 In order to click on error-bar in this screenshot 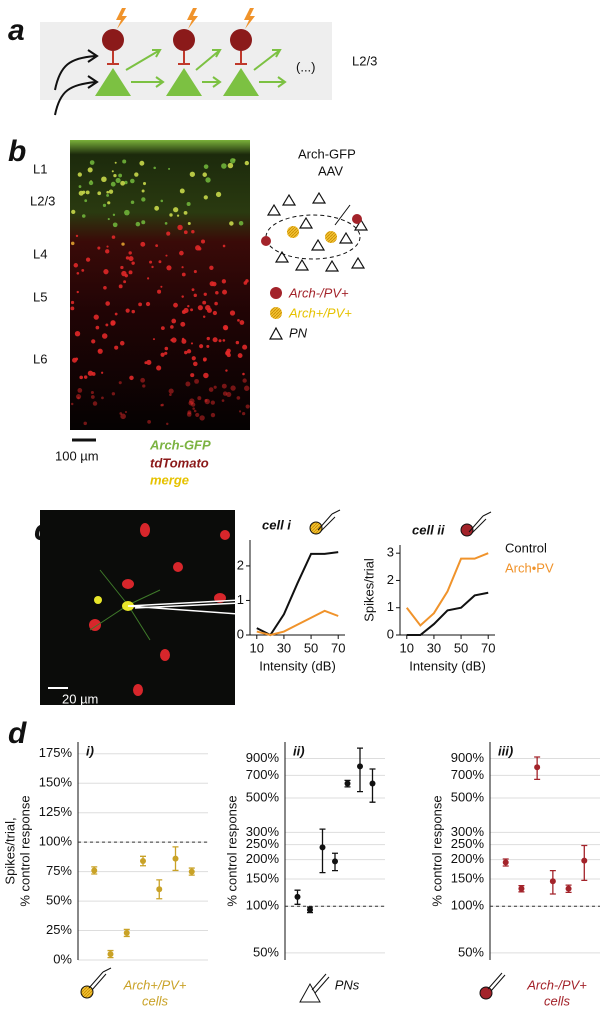, I will do `click(360, 770)`.